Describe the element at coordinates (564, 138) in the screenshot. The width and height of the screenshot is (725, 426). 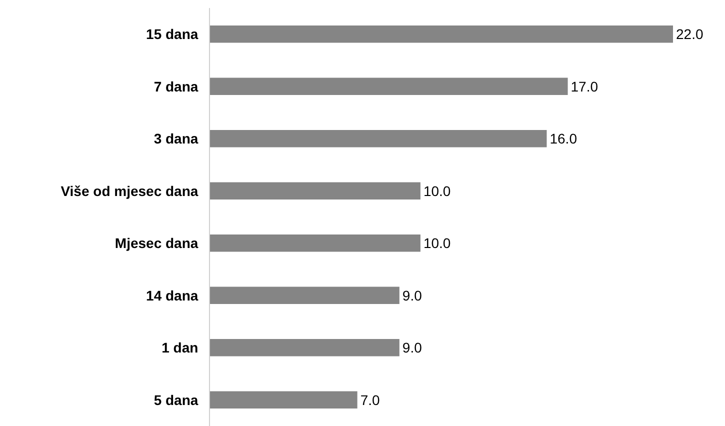
I see `data-label: 16.0` at that location.